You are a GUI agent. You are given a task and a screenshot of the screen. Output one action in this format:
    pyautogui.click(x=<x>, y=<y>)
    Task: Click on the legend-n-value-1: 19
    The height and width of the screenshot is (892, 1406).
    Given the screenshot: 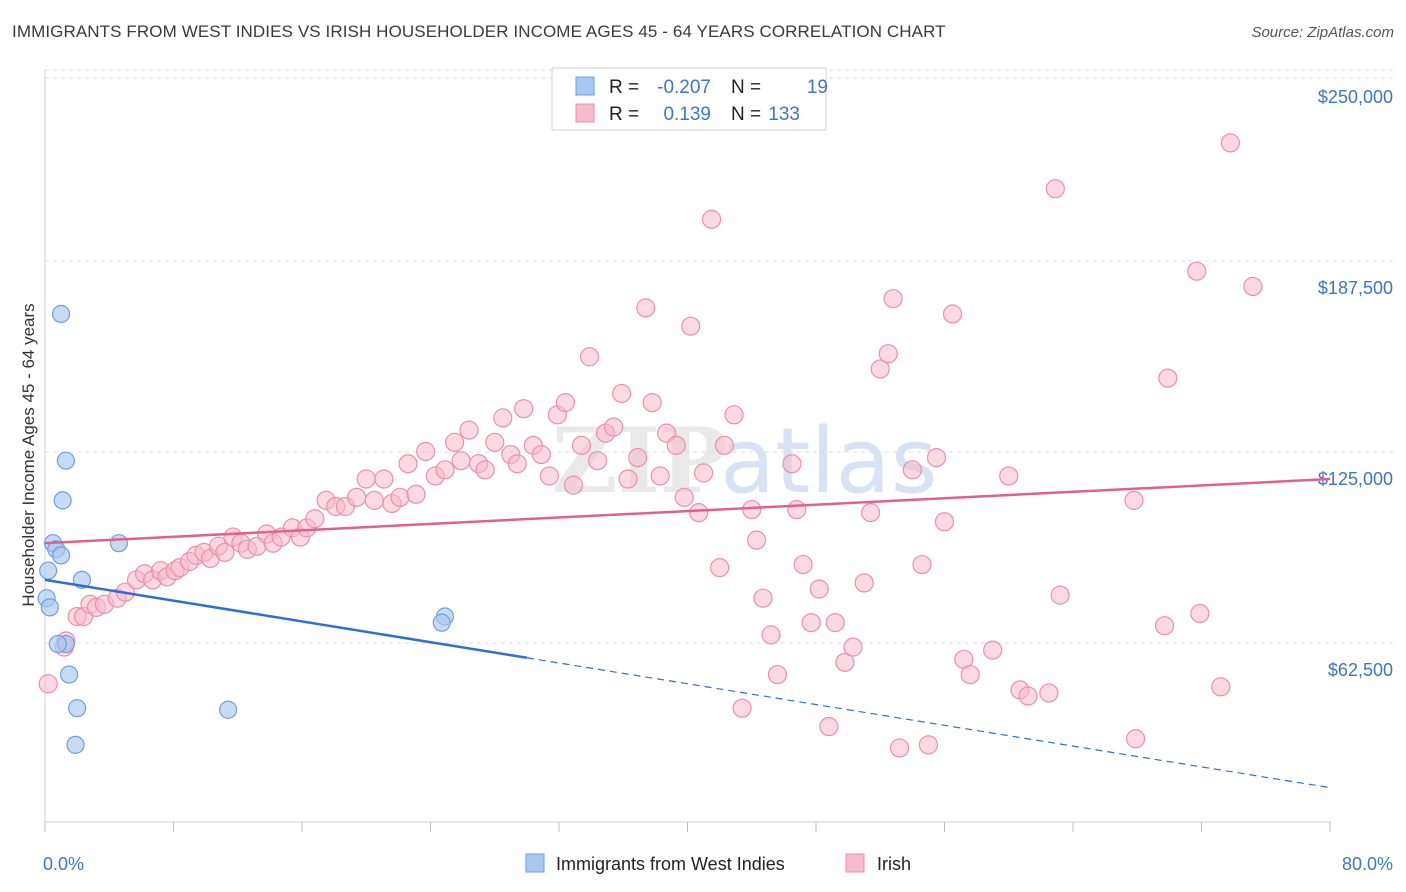 What is the action you would take?
    pyautogui.click(x=817, y=87)
    